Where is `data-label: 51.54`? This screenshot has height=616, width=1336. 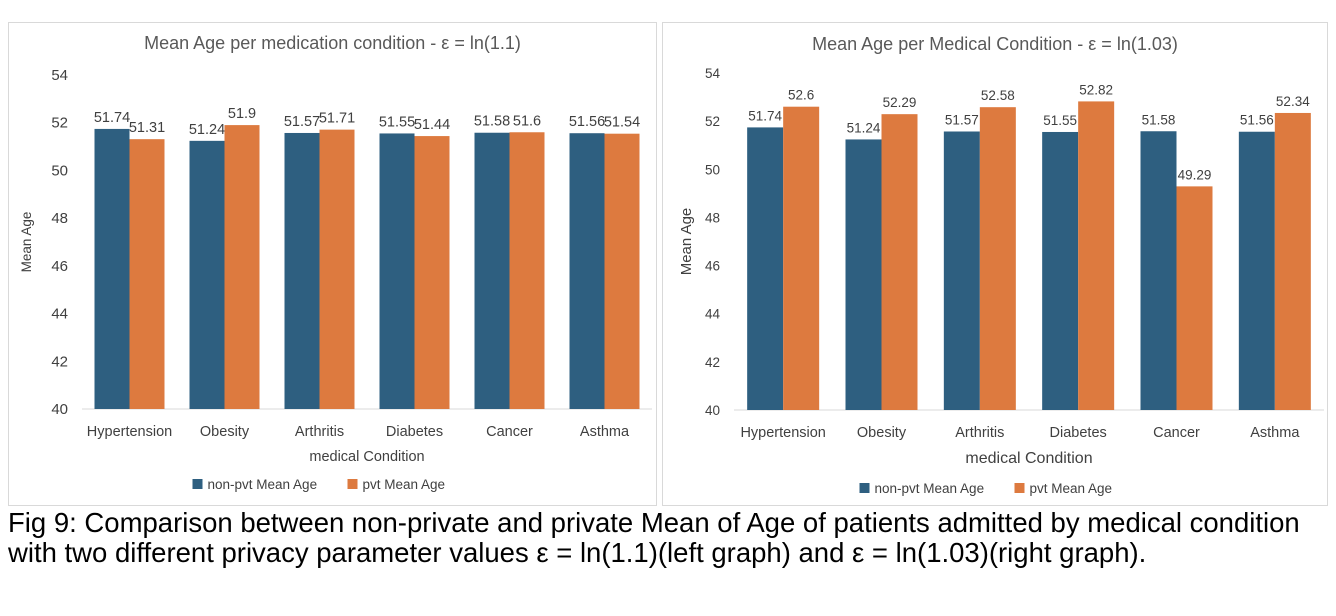 data-label: 51.54 is located at coordinates (622, 123).